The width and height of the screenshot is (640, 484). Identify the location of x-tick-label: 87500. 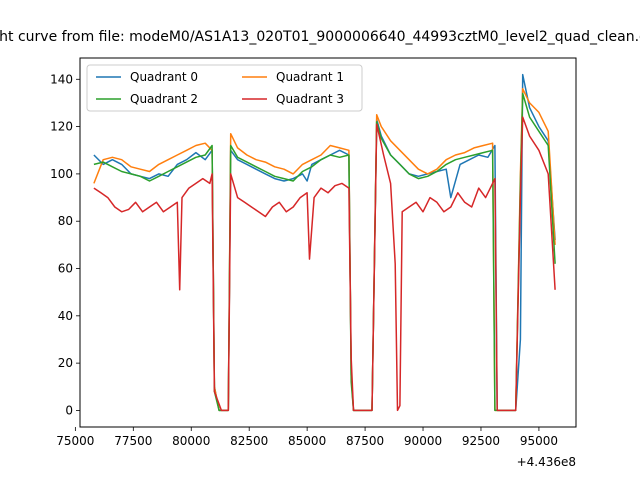
(365, 441).